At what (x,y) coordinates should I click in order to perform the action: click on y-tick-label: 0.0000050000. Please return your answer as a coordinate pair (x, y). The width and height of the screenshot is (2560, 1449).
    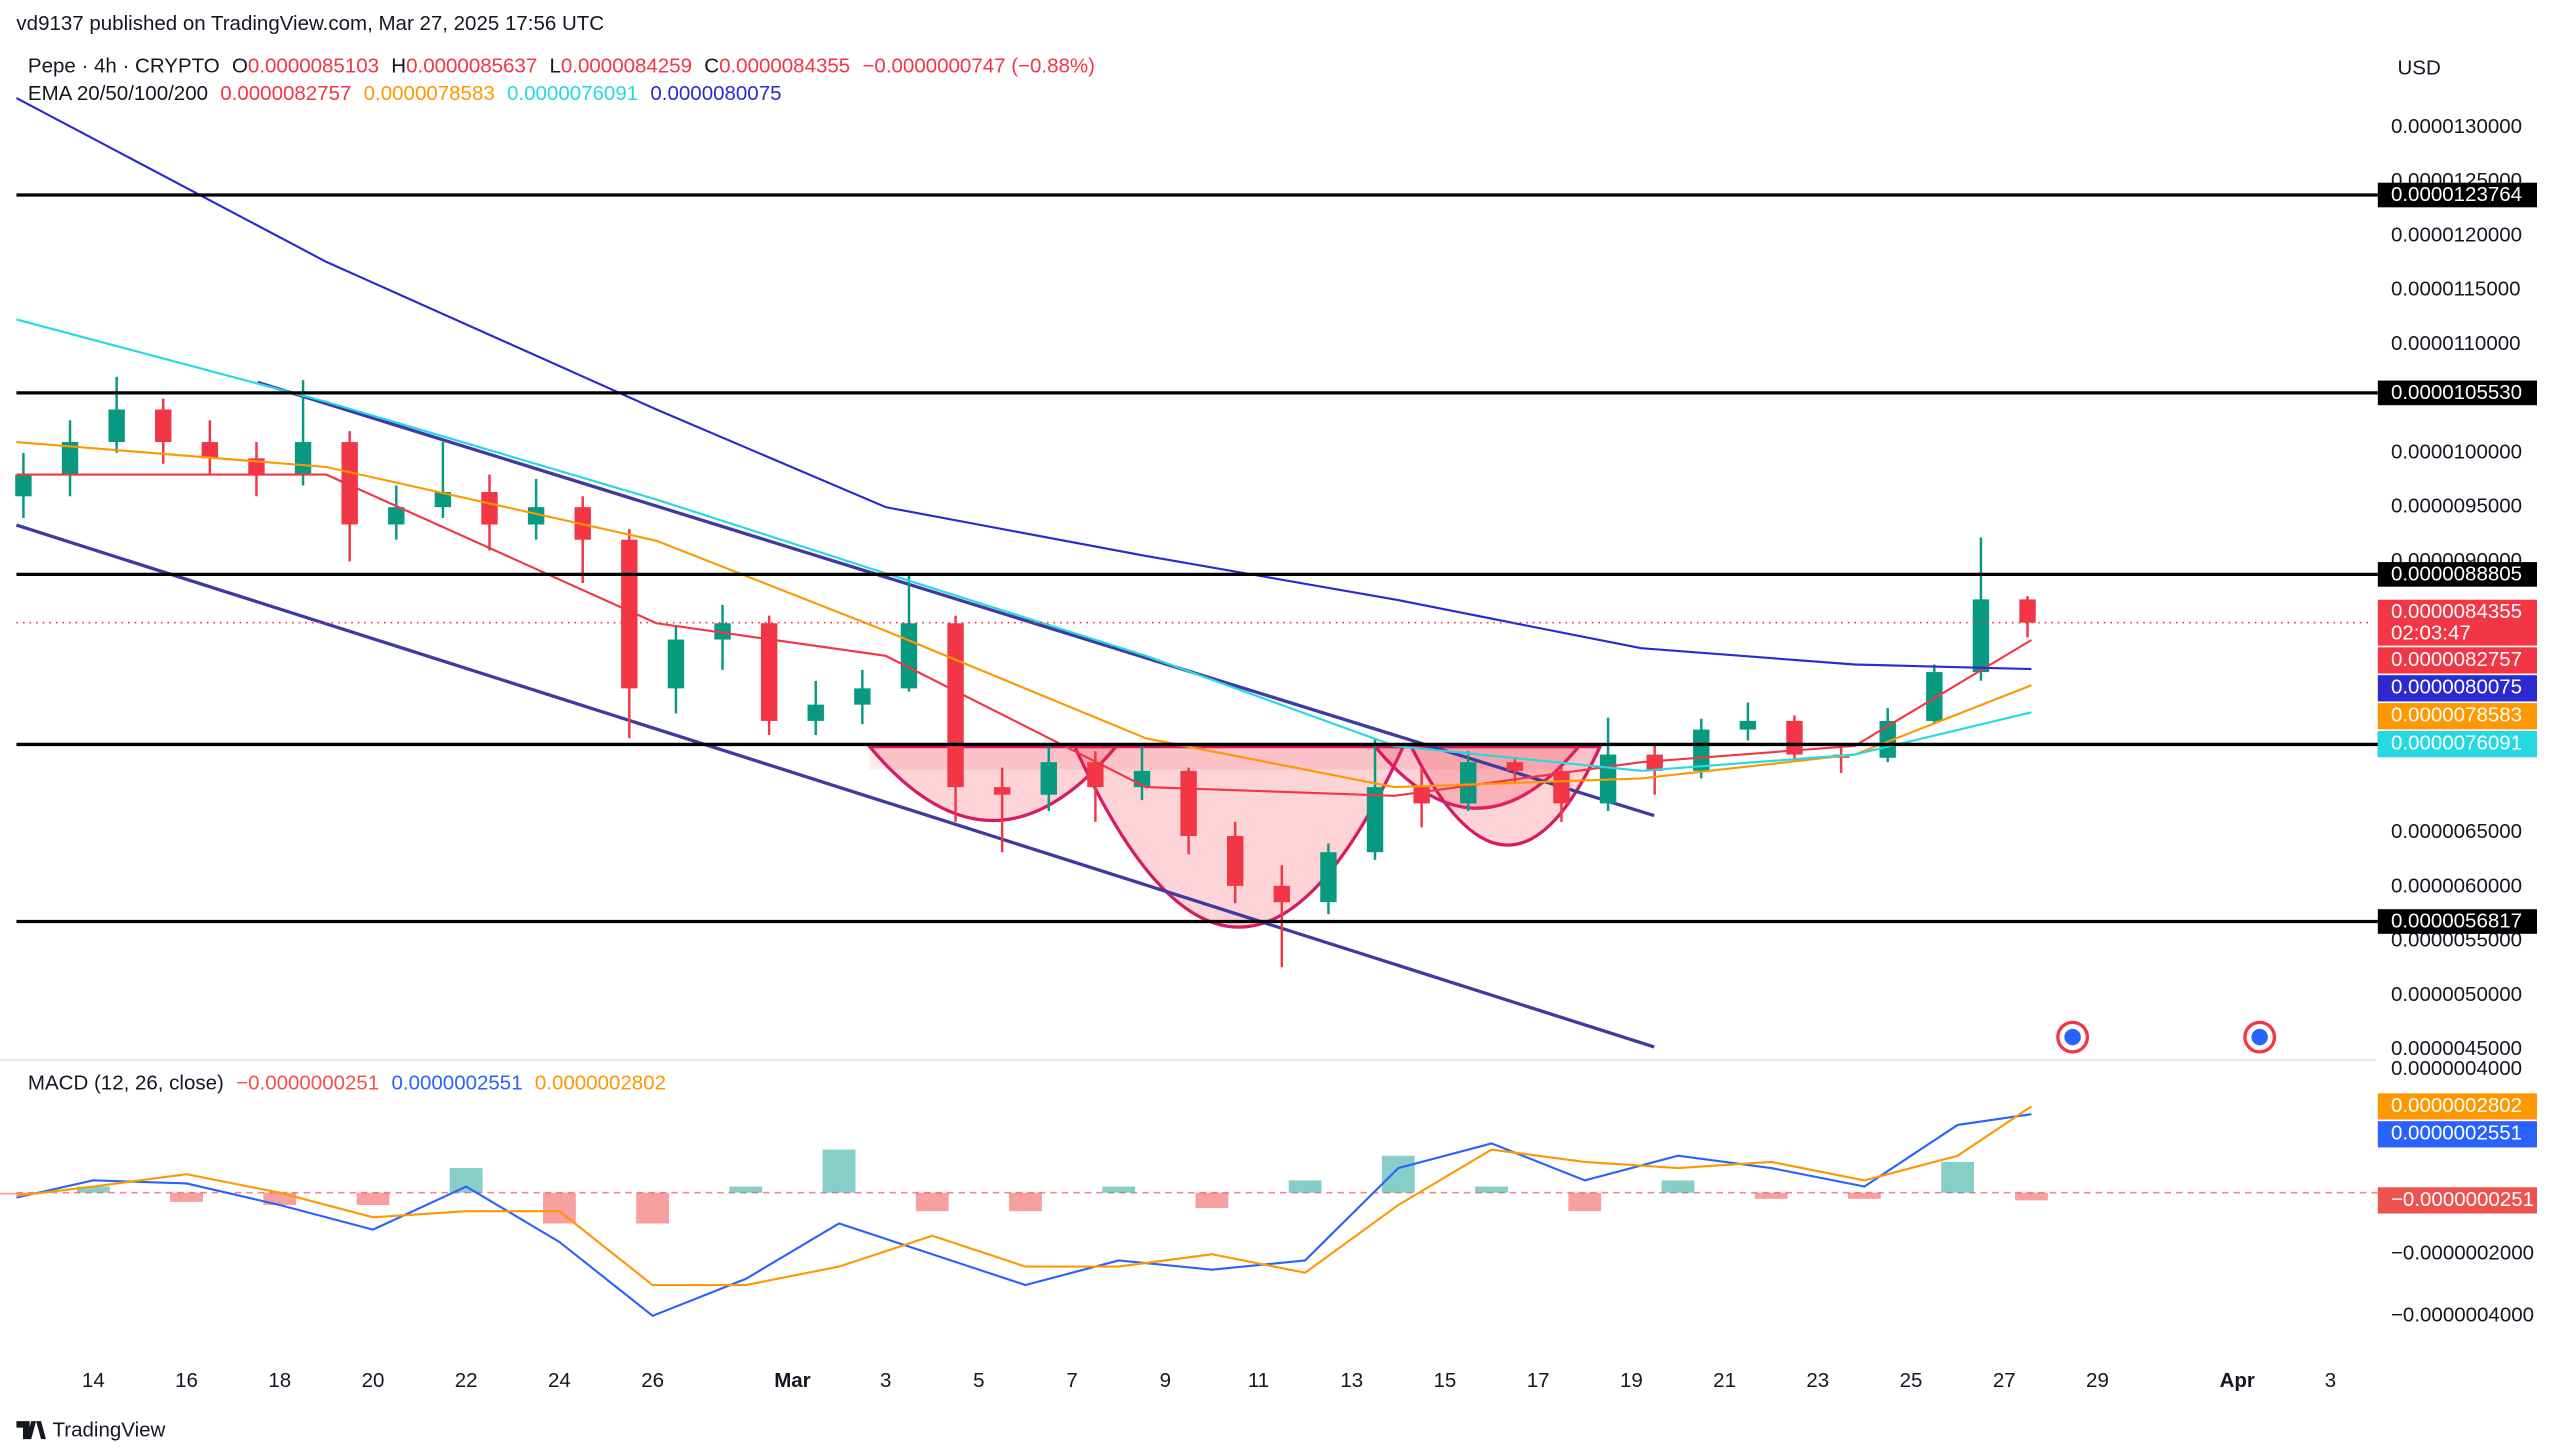
    Looking at the image, I should click on (2456, 994).